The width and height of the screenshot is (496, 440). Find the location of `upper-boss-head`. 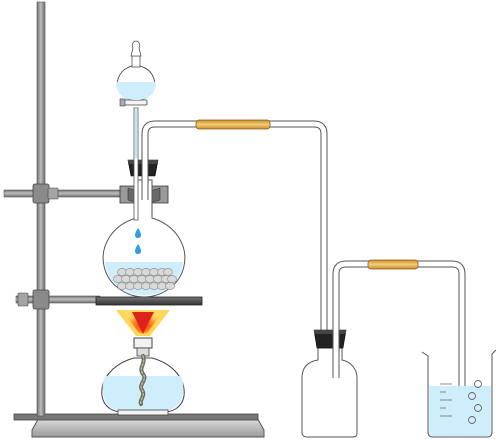

upper-boss-head is located at coordinates (41, 193).